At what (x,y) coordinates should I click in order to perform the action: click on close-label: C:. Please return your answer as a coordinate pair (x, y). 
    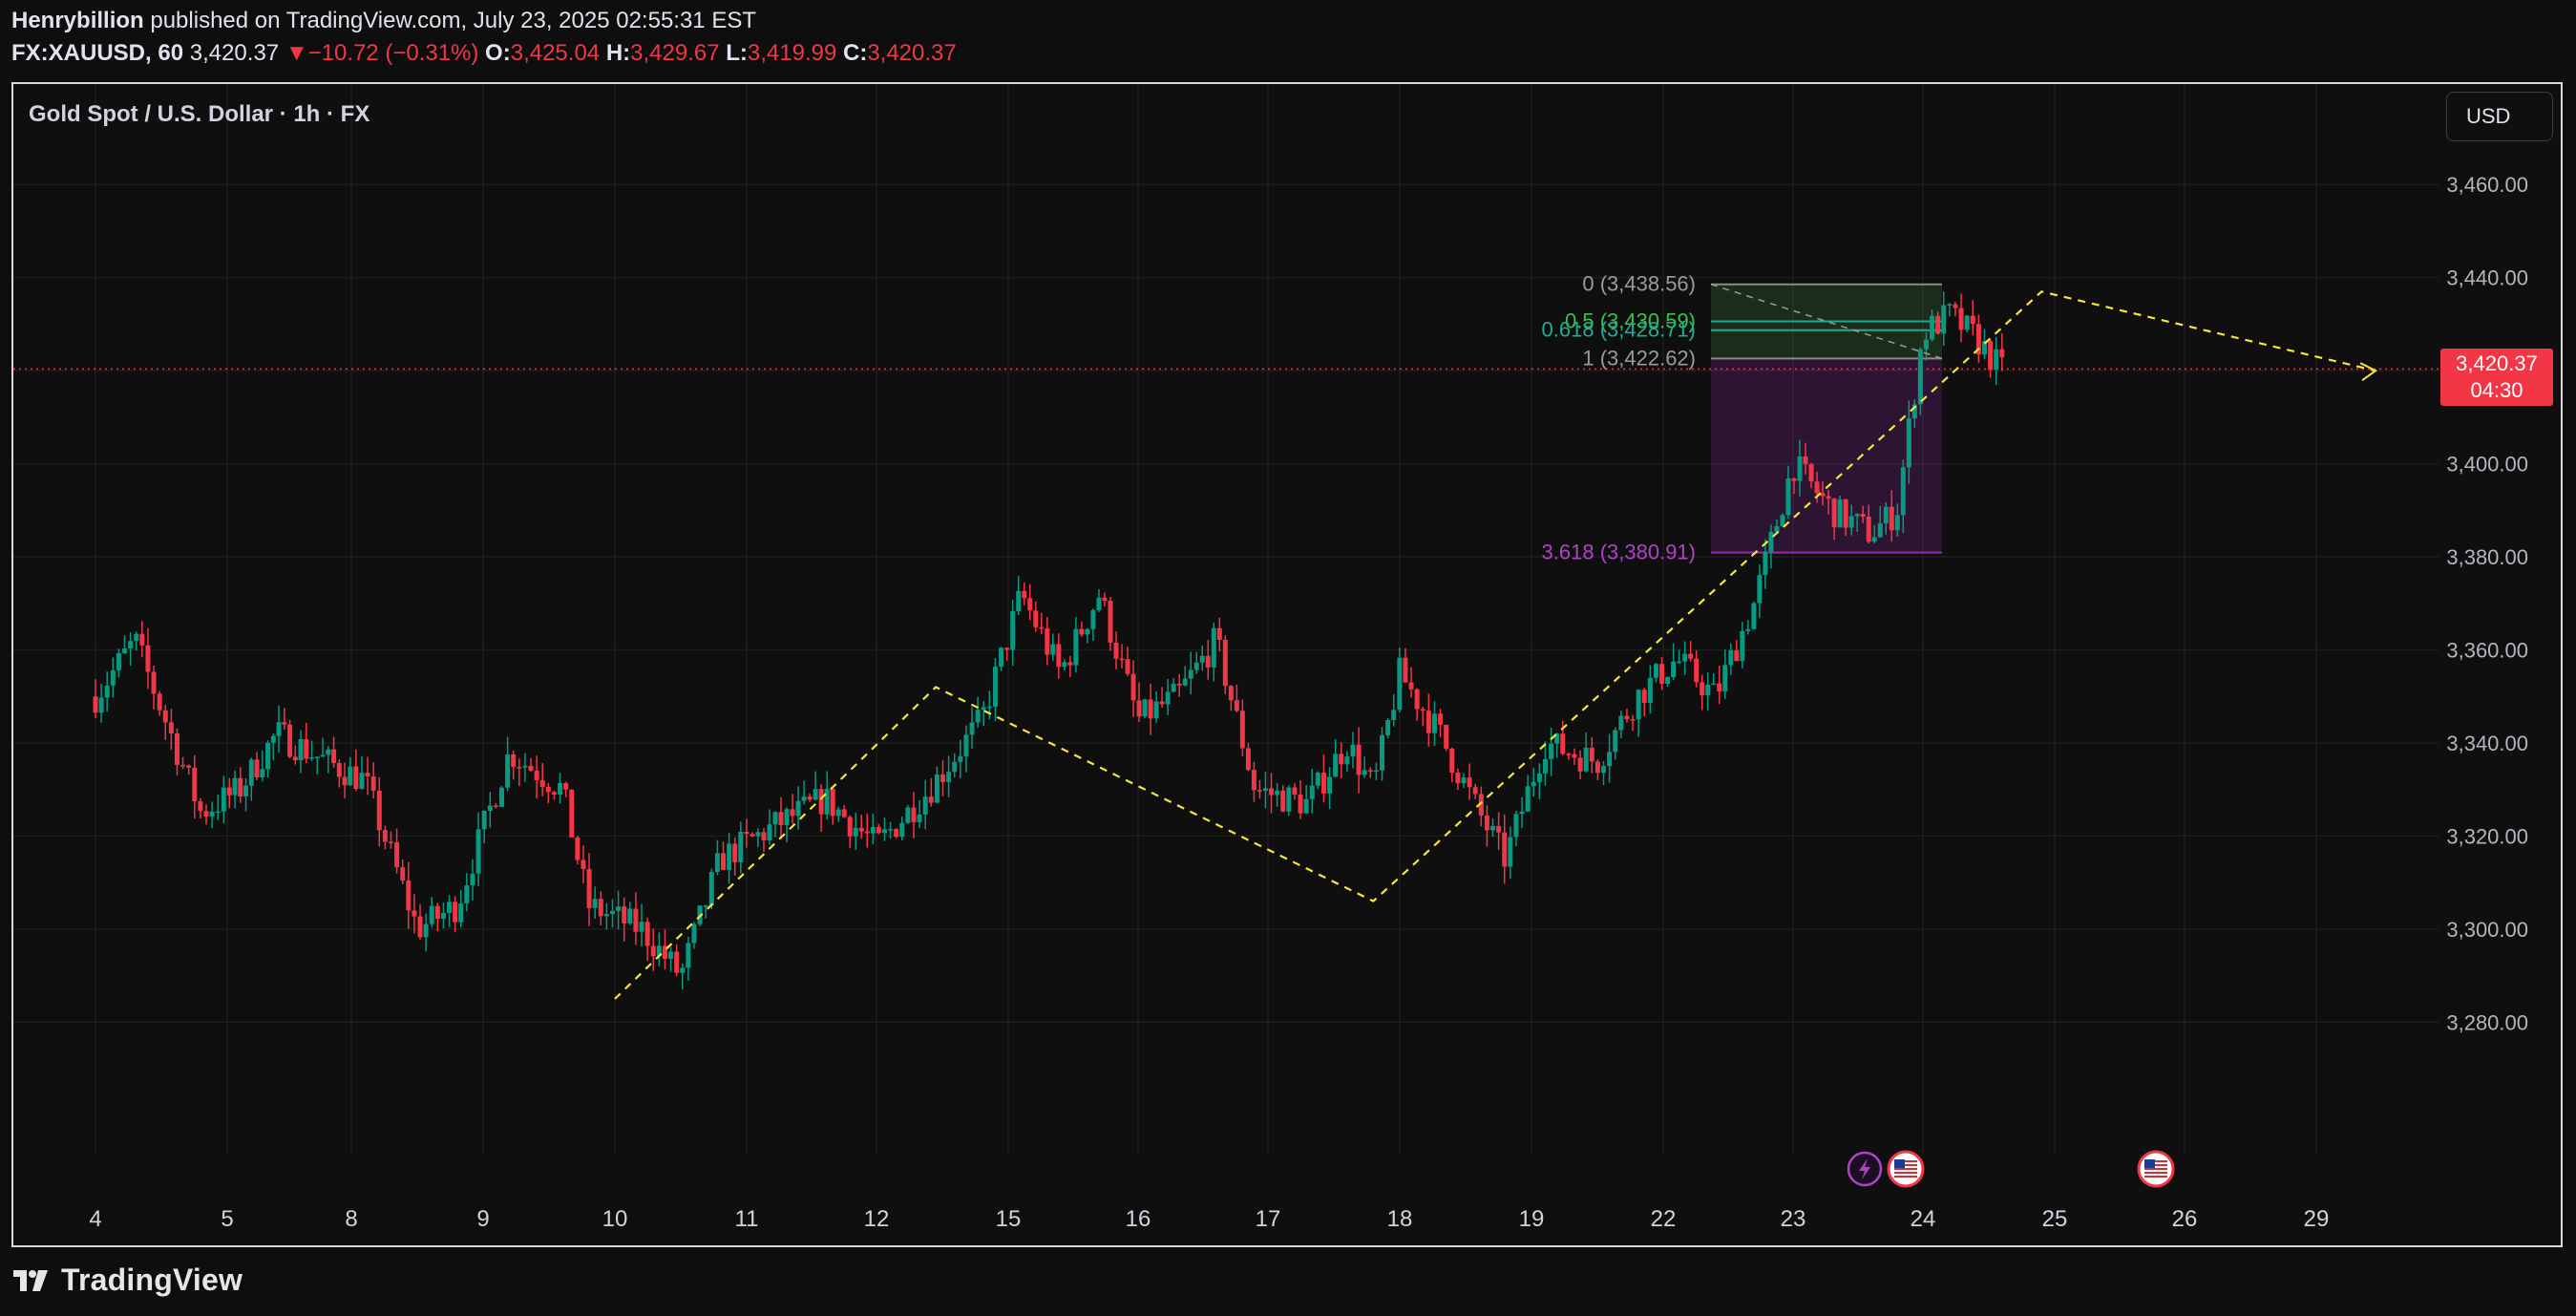
    Looking at the image, I should click on (855, 53).